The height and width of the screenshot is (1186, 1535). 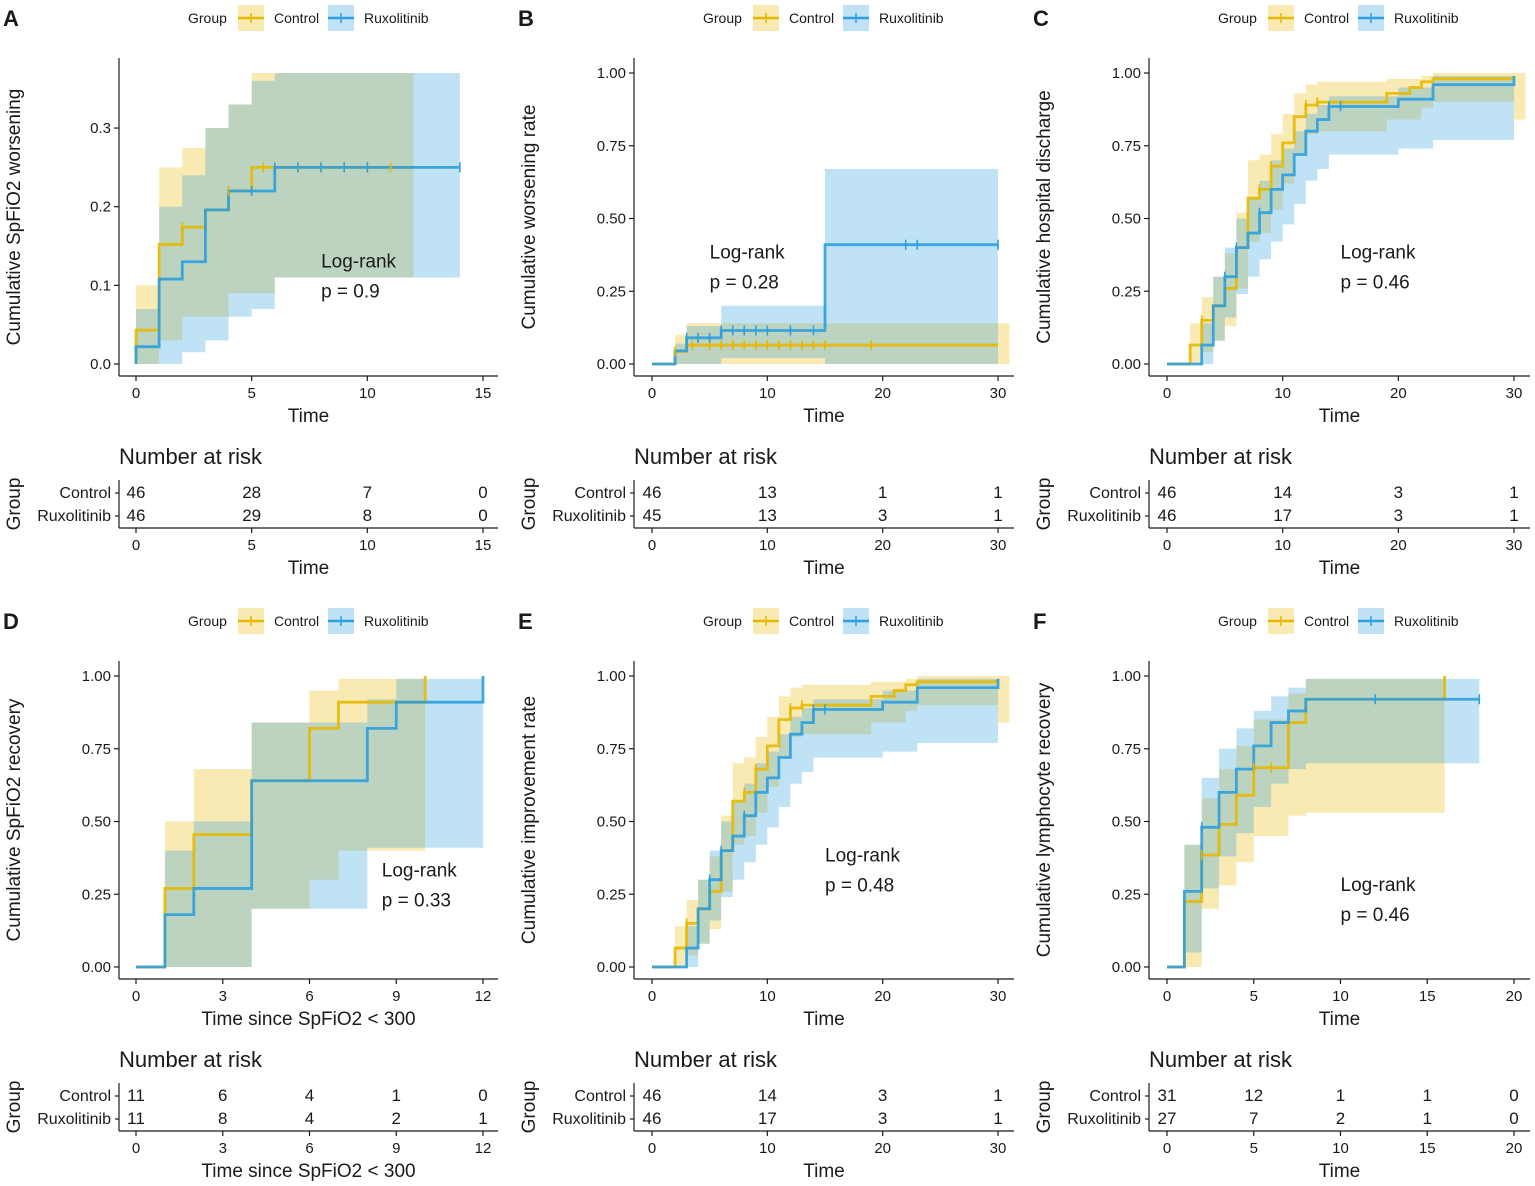 I want to click on km-curve-ruxolitinib, so click(x=1341, y=220).